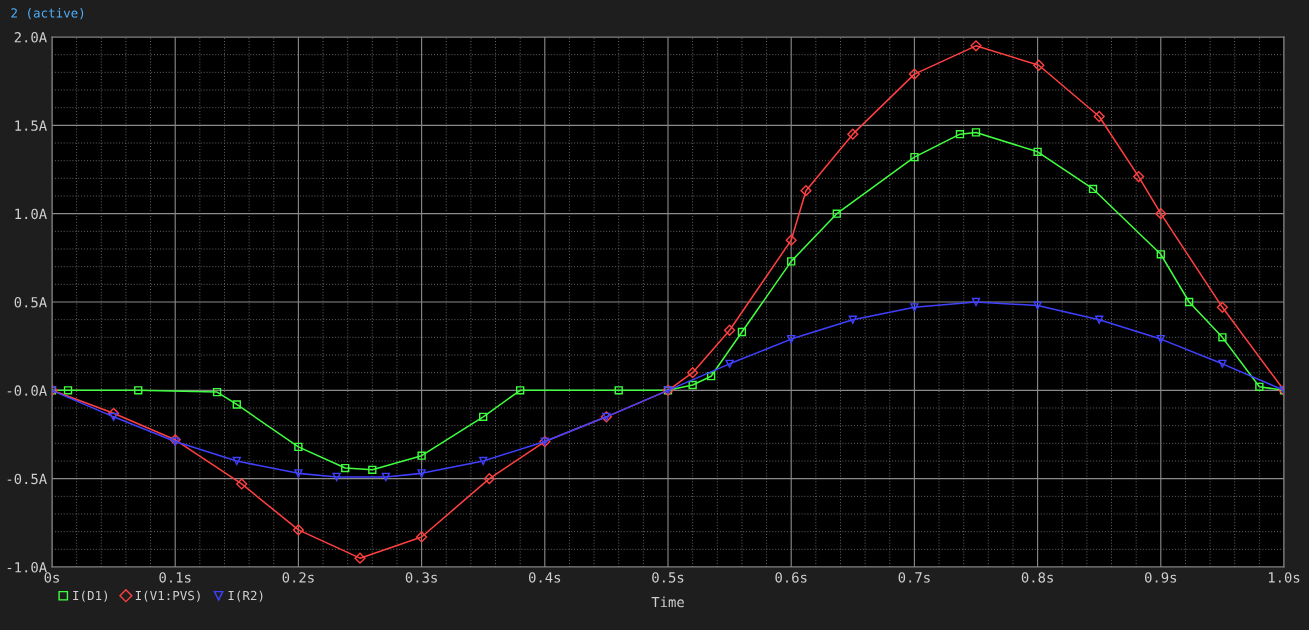  Describe the element at coordinates (27, 567) in the screenshot. I see `y-tick-label: -1.0A` at that location.